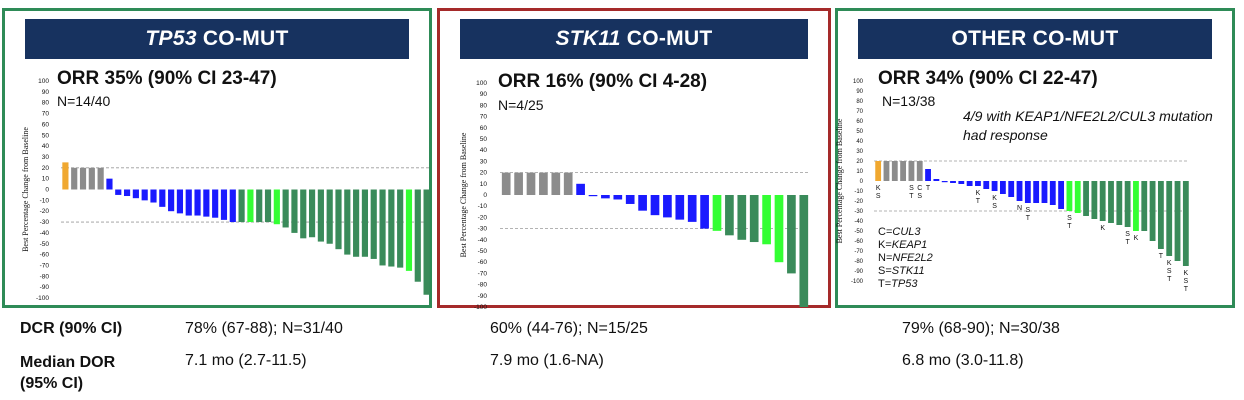 The height and width of the screenshot is (400, 1244). Describe the element at coordinates (46, 103) in the screenshot. I see `y-tick-label: 80` at that location.